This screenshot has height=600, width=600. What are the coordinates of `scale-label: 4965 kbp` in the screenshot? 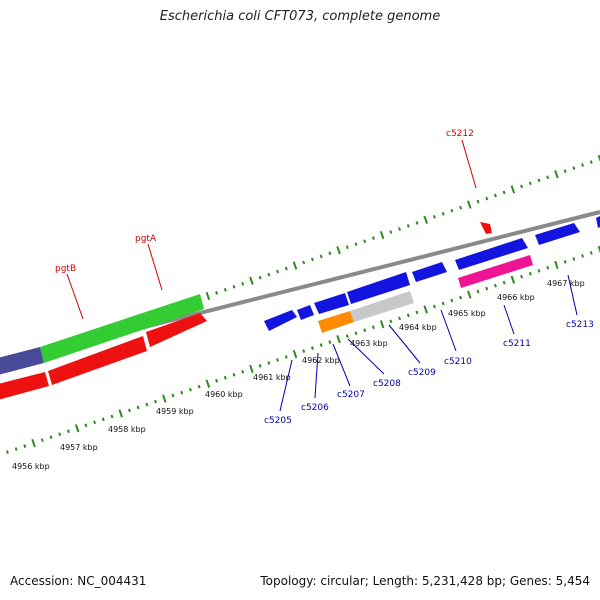 It's located at (467, 313).